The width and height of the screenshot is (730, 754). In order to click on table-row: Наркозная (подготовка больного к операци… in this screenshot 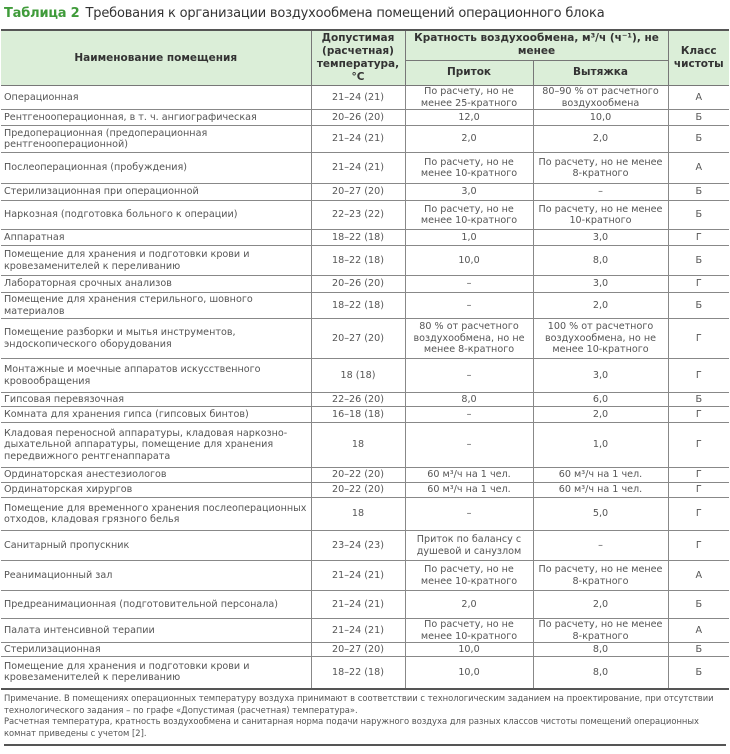, I will do `click(365, 215)`.